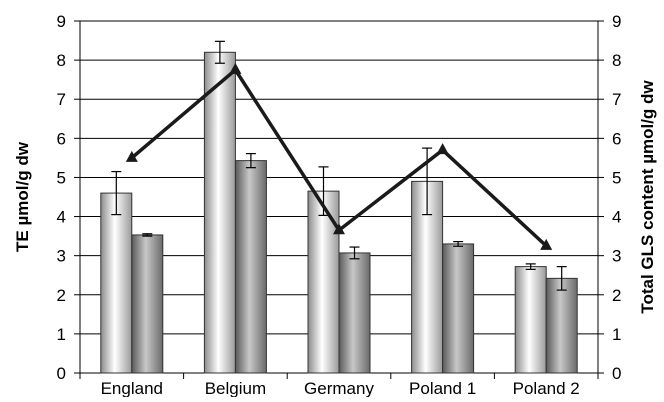 This screenshot has height=402, width=664. What do you see at coordinates (61, 177) in the screenshot?
I see `y-tick-label: 5` at bounding box center [61, 177].